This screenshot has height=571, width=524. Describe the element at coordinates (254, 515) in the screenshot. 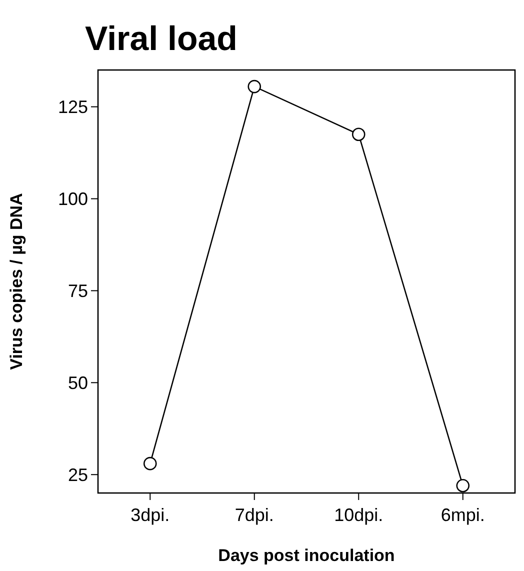

I see `x-tick-label: 7dpi.` at that location.